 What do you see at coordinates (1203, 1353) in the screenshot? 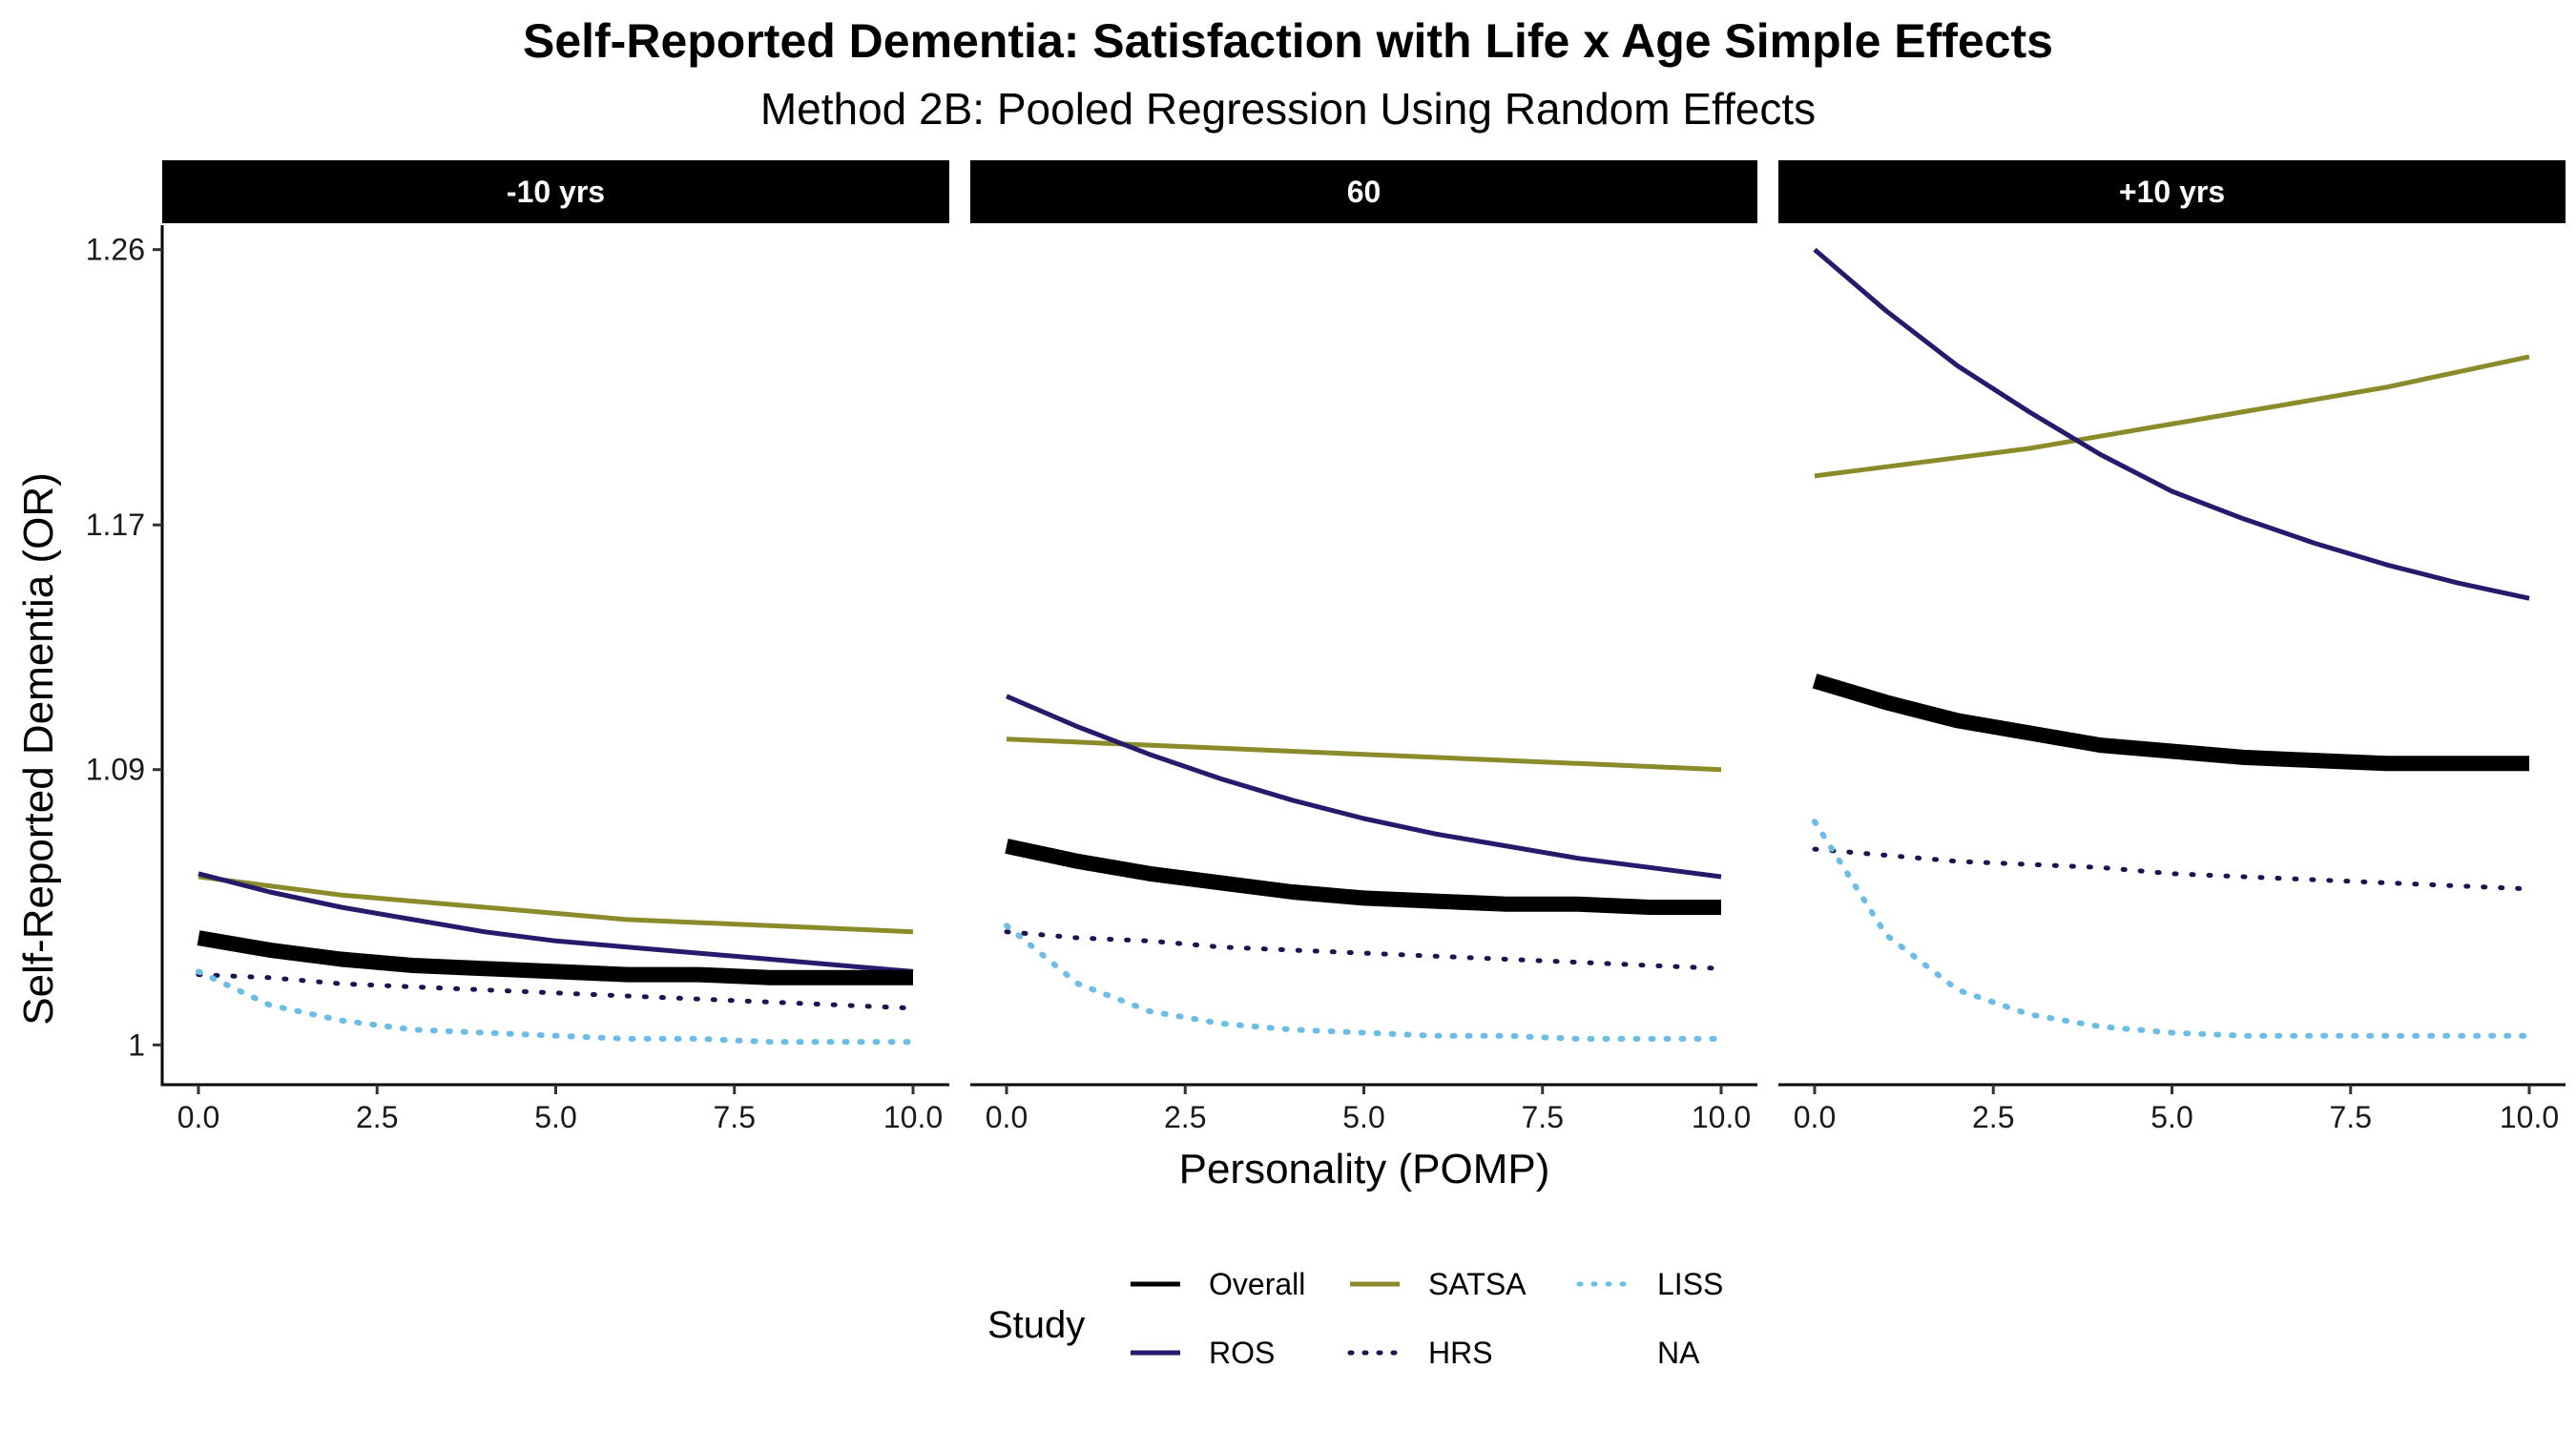
I see `legend-item-ros: ROS` at bounding box center [1203, 1353].